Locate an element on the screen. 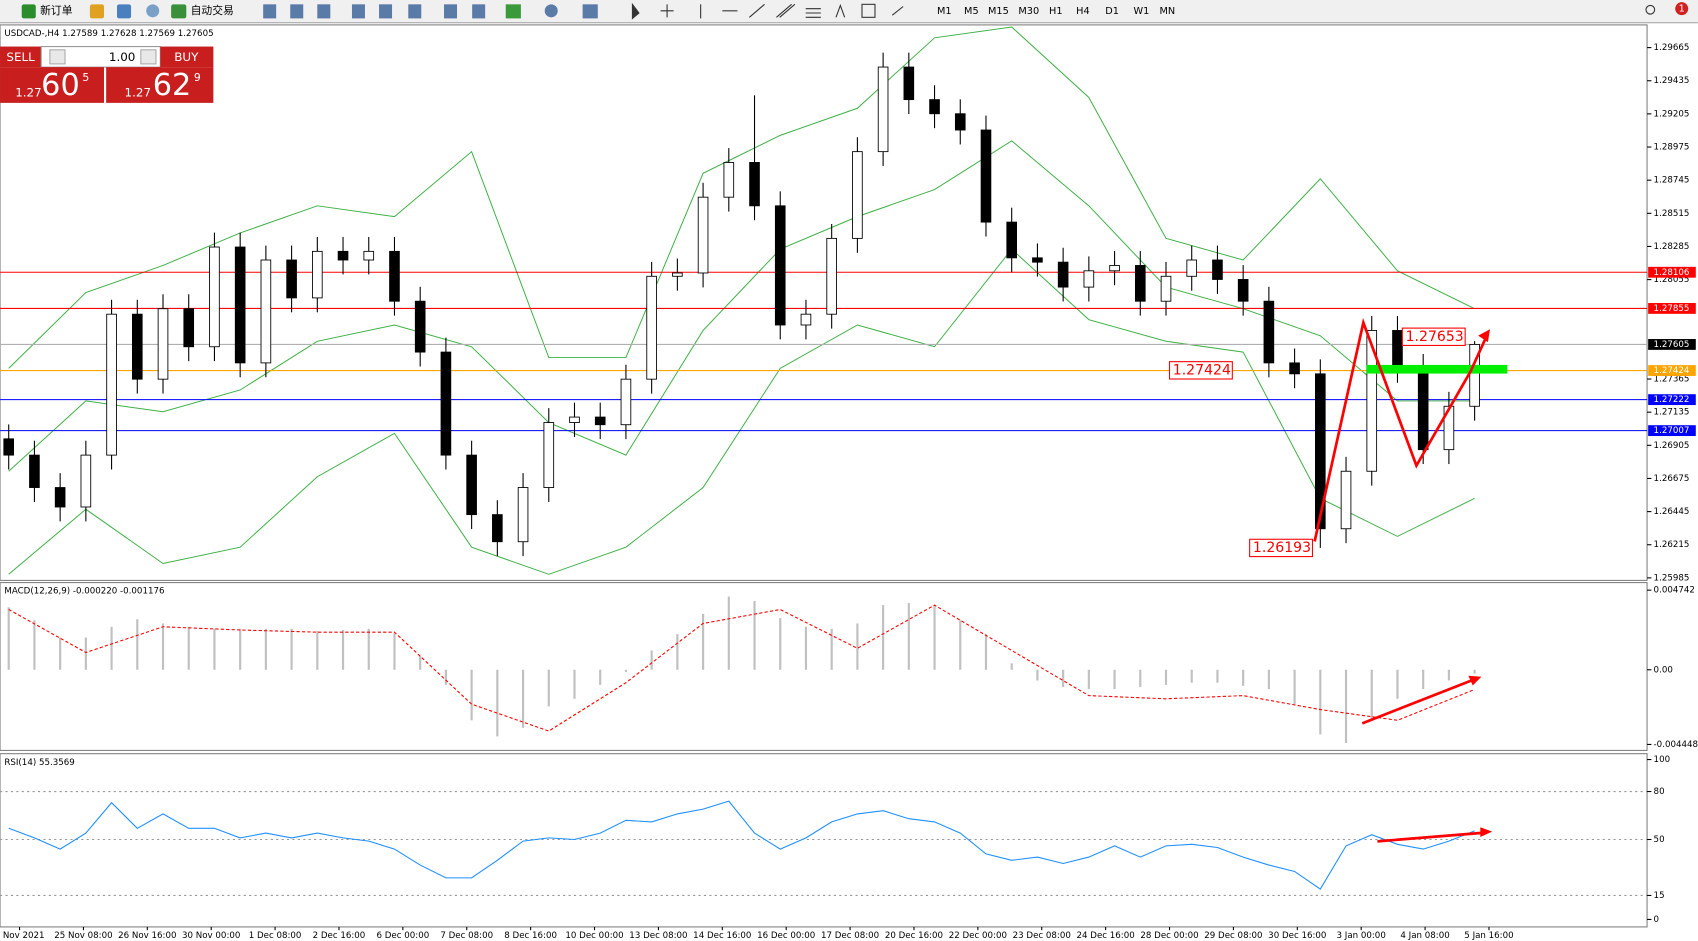 The width and height of the screenshot is (1698, 941). x-tick-label: 24 Dec 16:00 is located at coordinates (1106, 936).